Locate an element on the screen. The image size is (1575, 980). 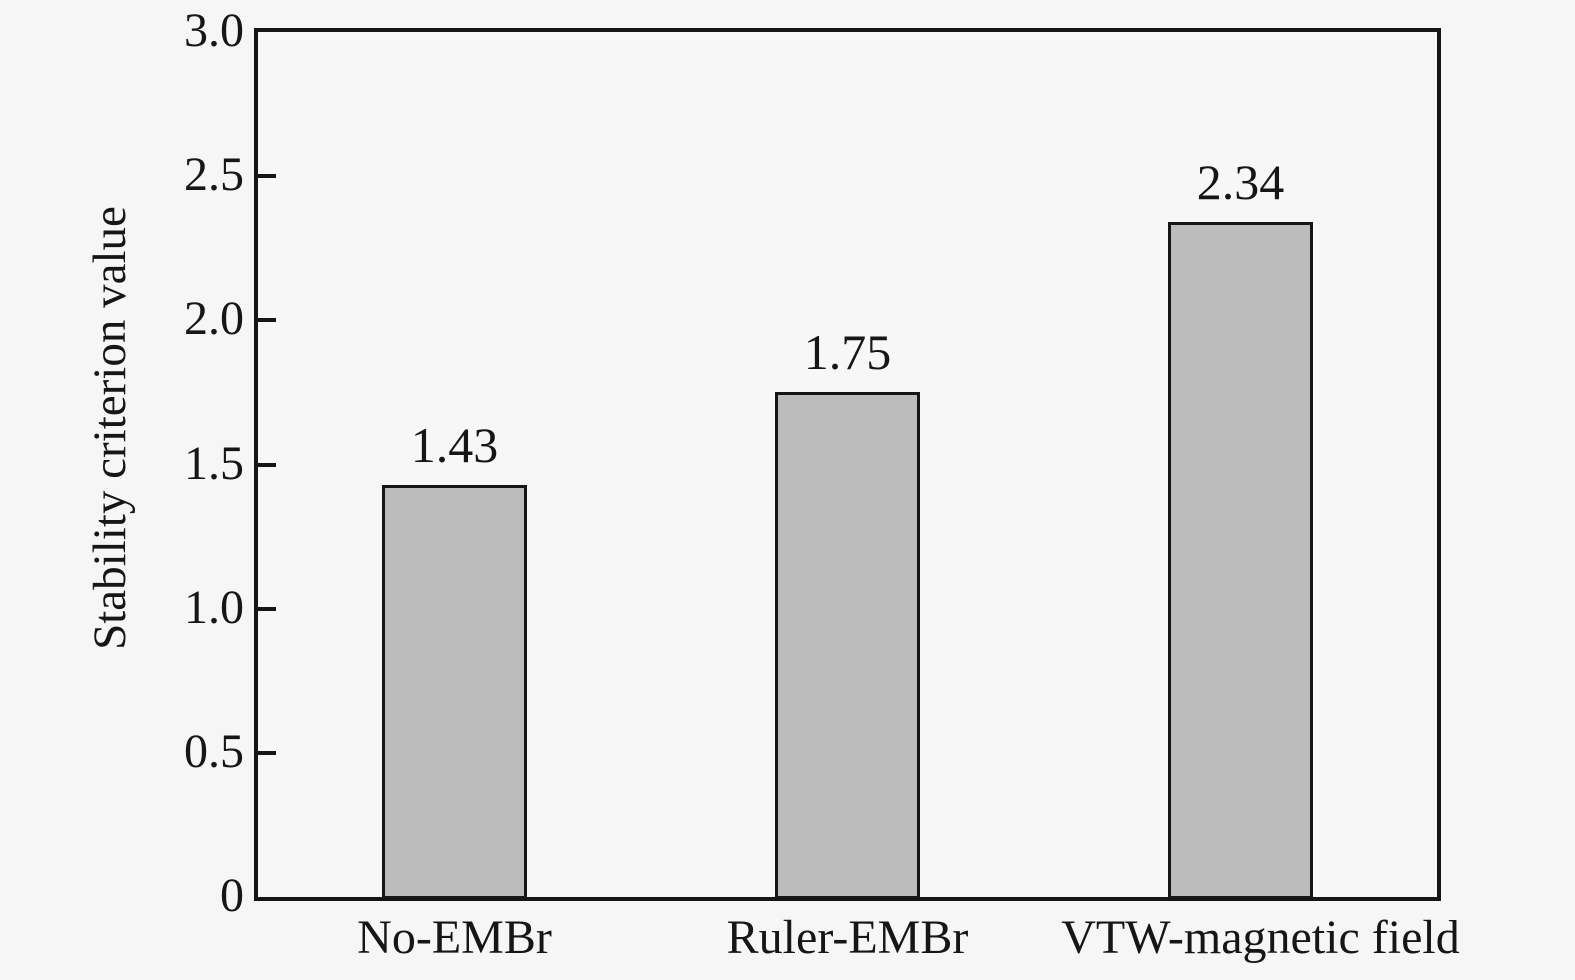
y-axis-tick-label: 3.0 is located at coordinates (214, 30).